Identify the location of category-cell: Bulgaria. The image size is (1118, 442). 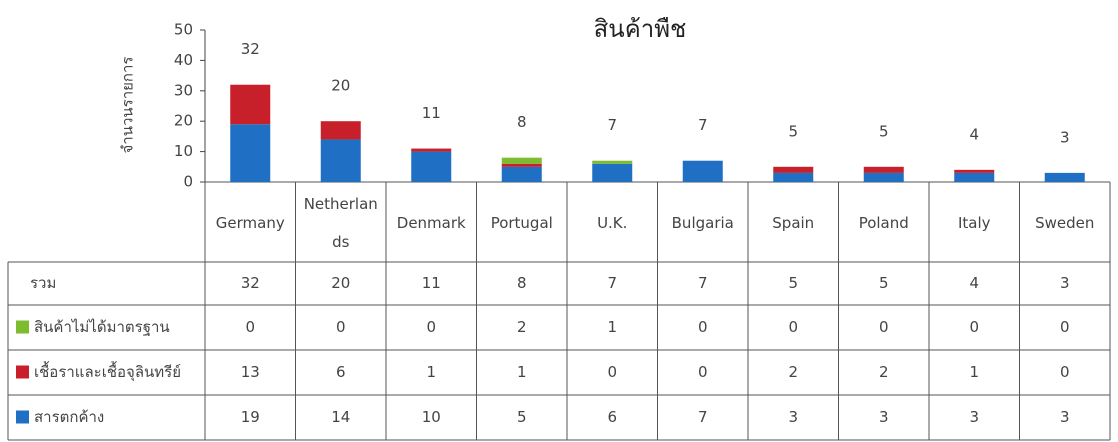
(702, 223).